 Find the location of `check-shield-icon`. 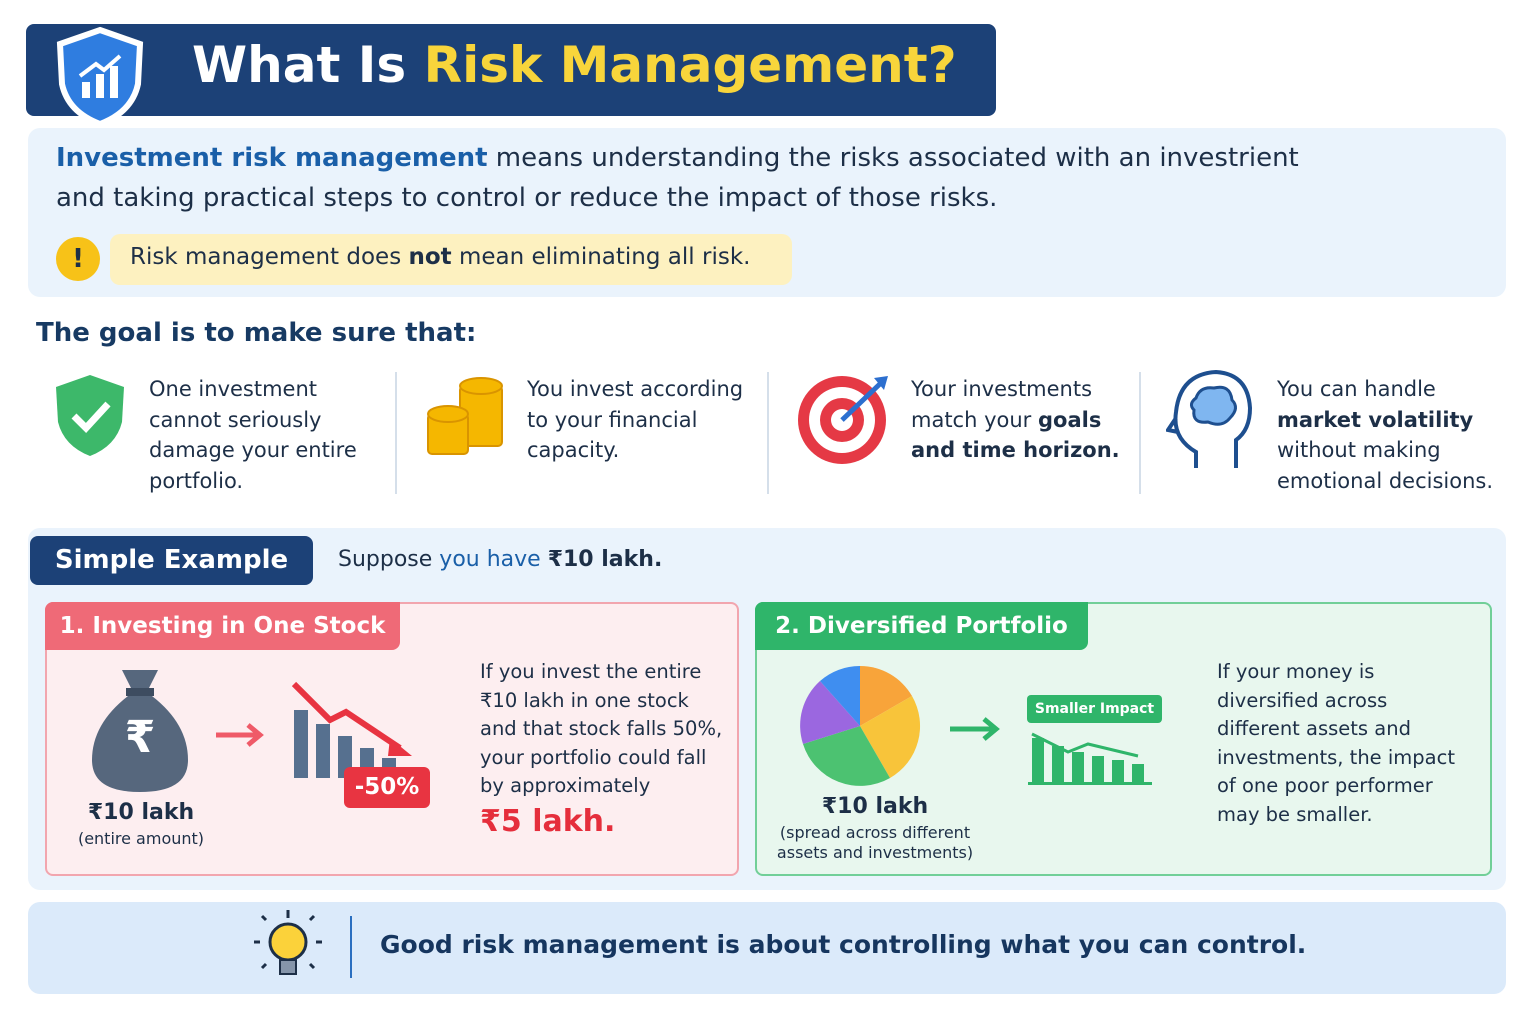

check-shield-icon is located at coordinates (90, 415).